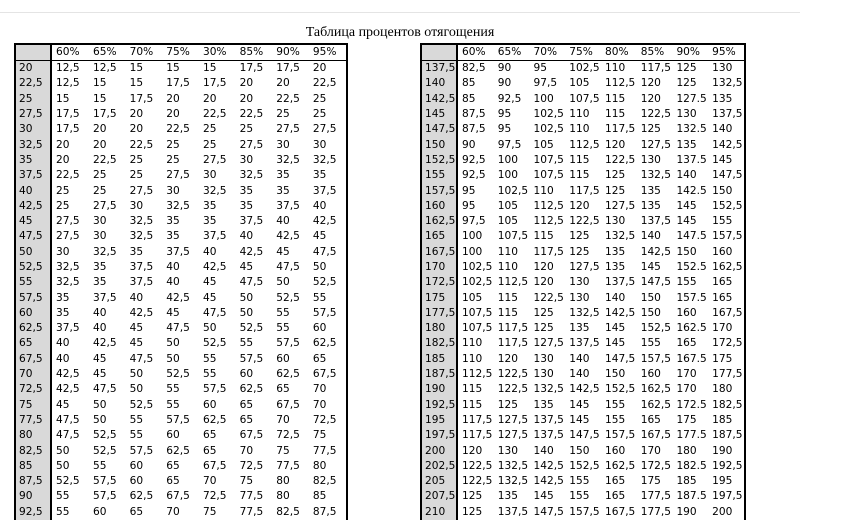  Describe the element at coordinates (181, 237) in the screenshot. I see `table-row: 47,5 27,5 30 32,5 35 37,5 40 42,5 45` at that location.